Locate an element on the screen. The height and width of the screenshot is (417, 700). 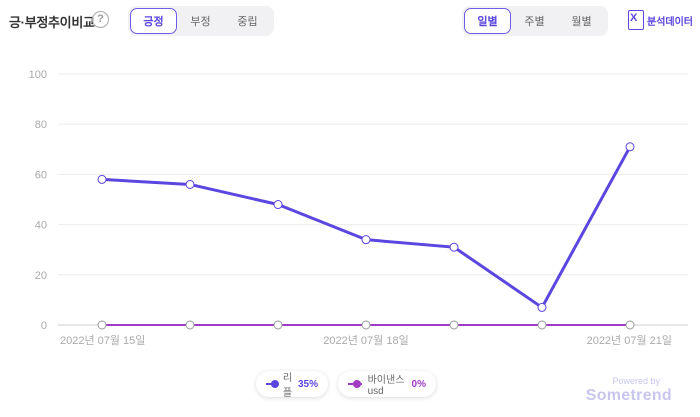
tab-weekly: 주별 is located at coordinates (534, 22).